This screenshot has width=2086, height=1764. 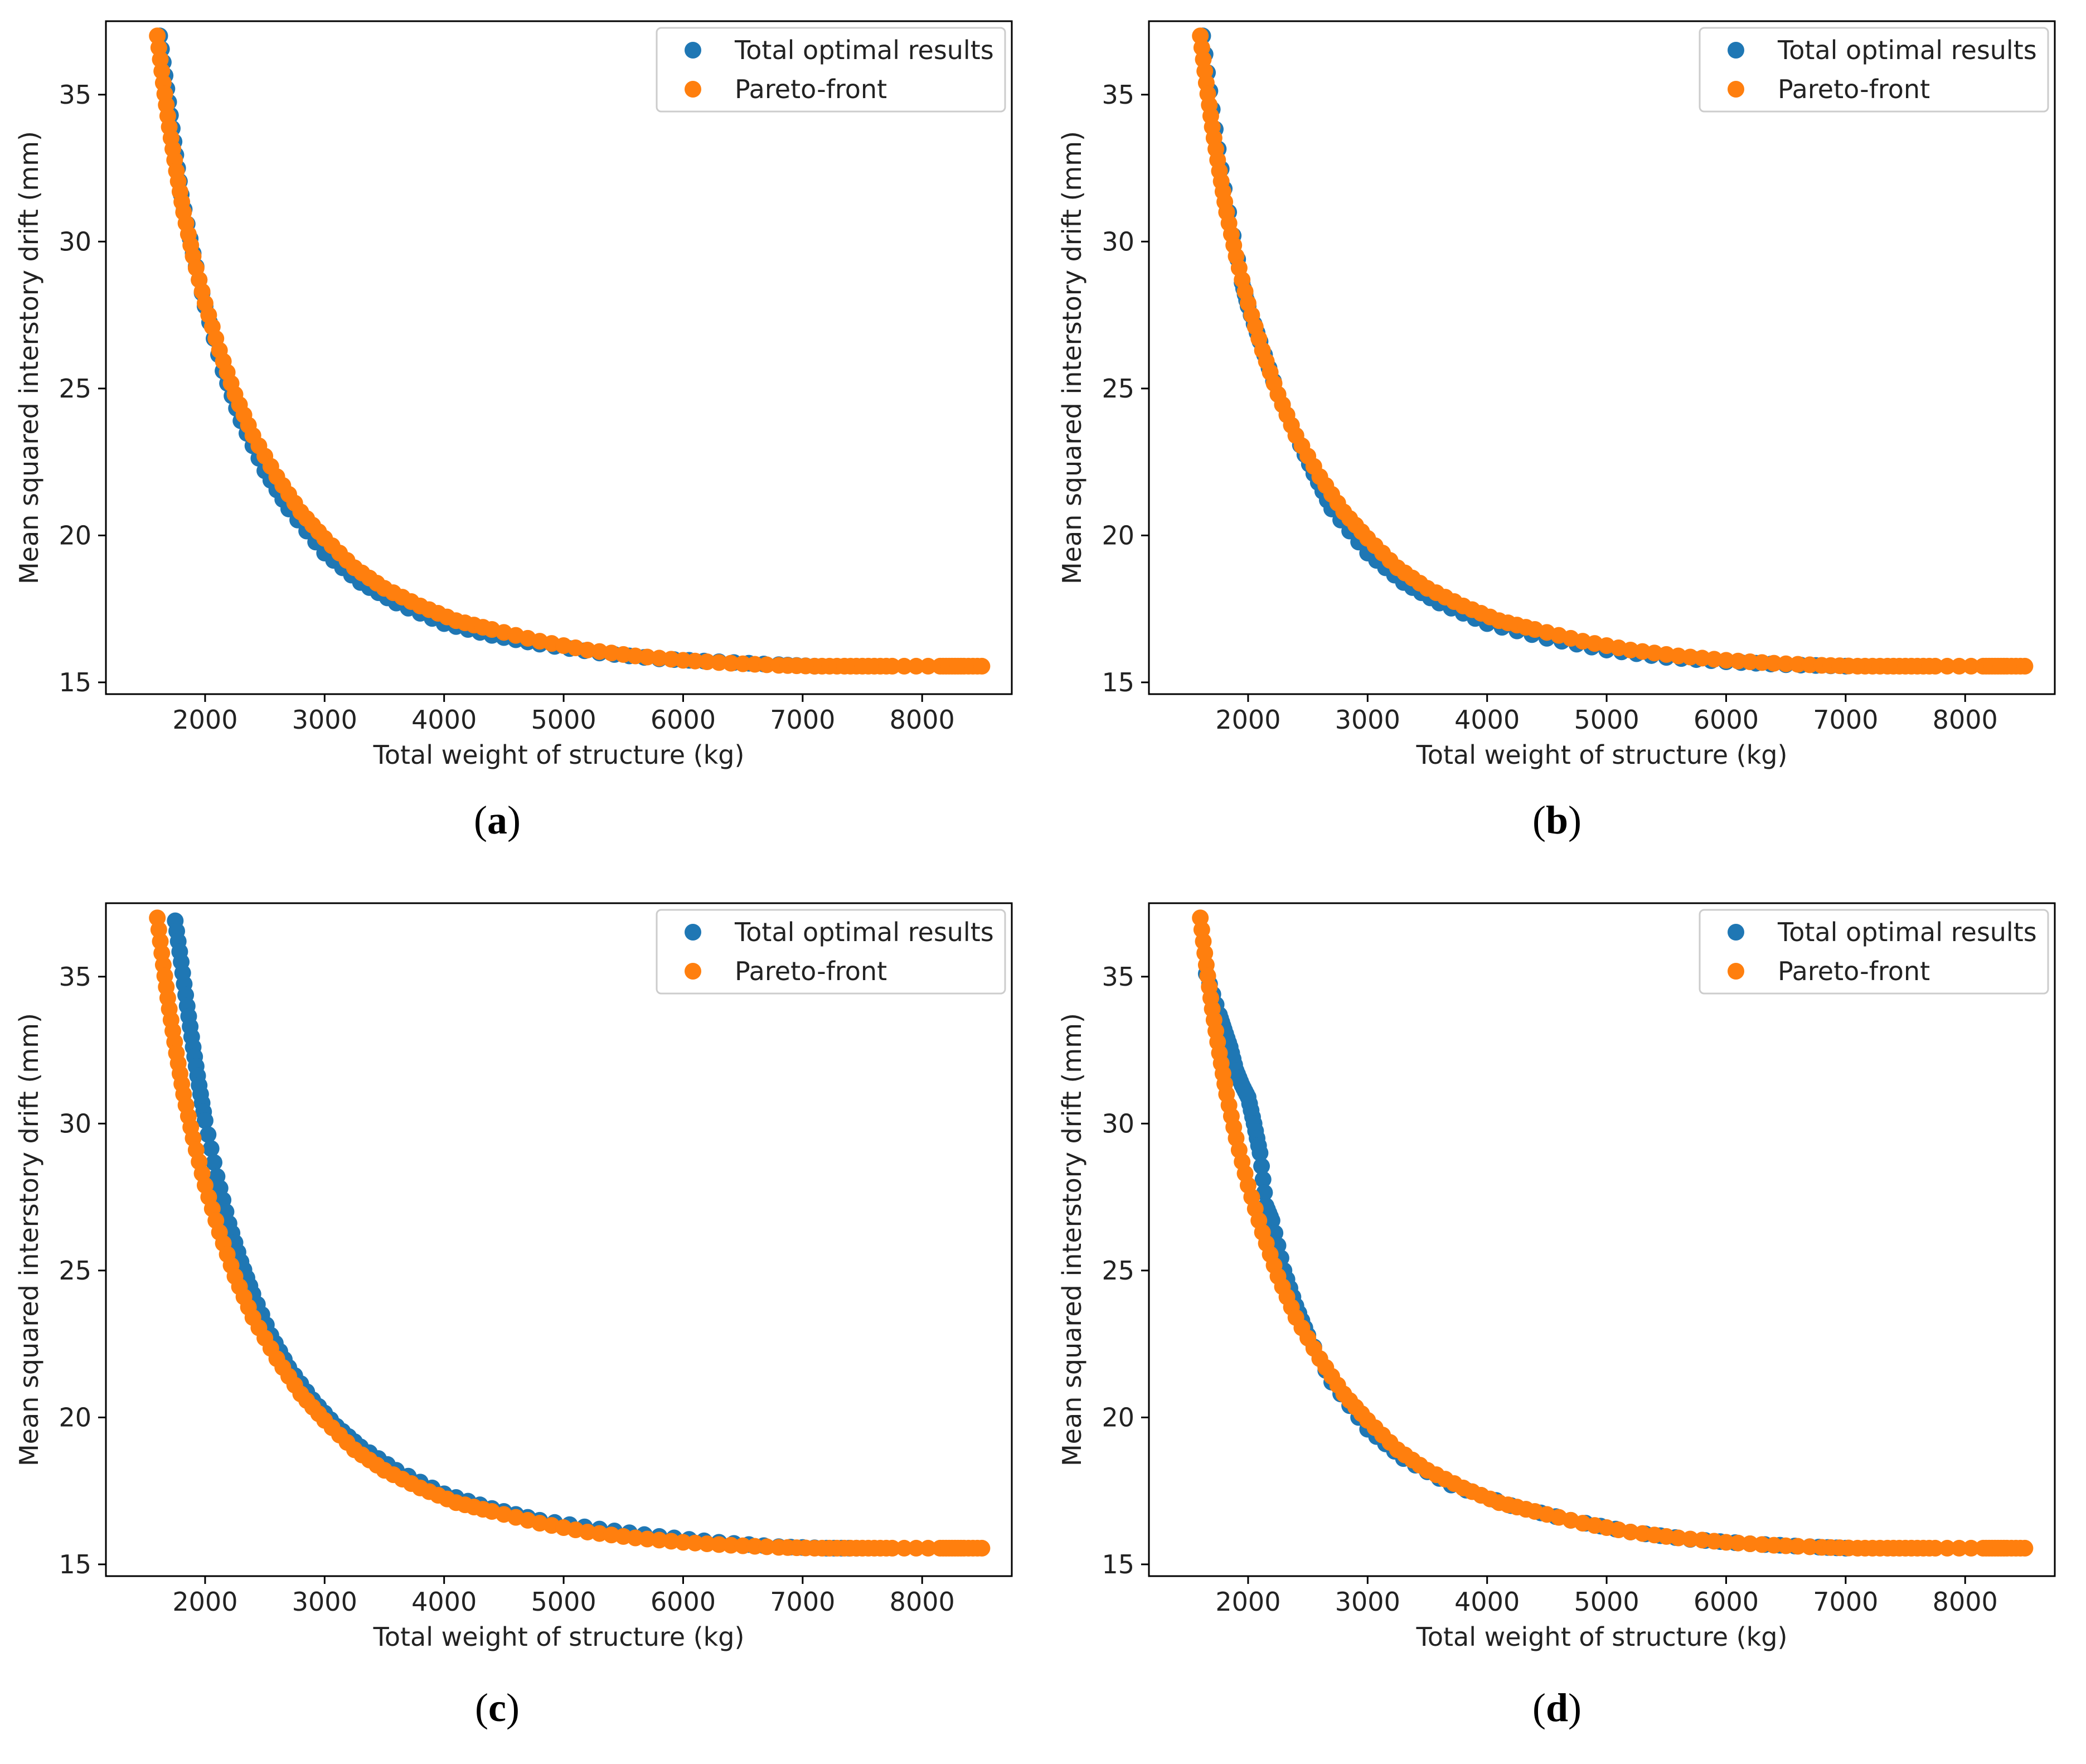 I want to click on caption-c: (c), so click(x=498, y=1708).